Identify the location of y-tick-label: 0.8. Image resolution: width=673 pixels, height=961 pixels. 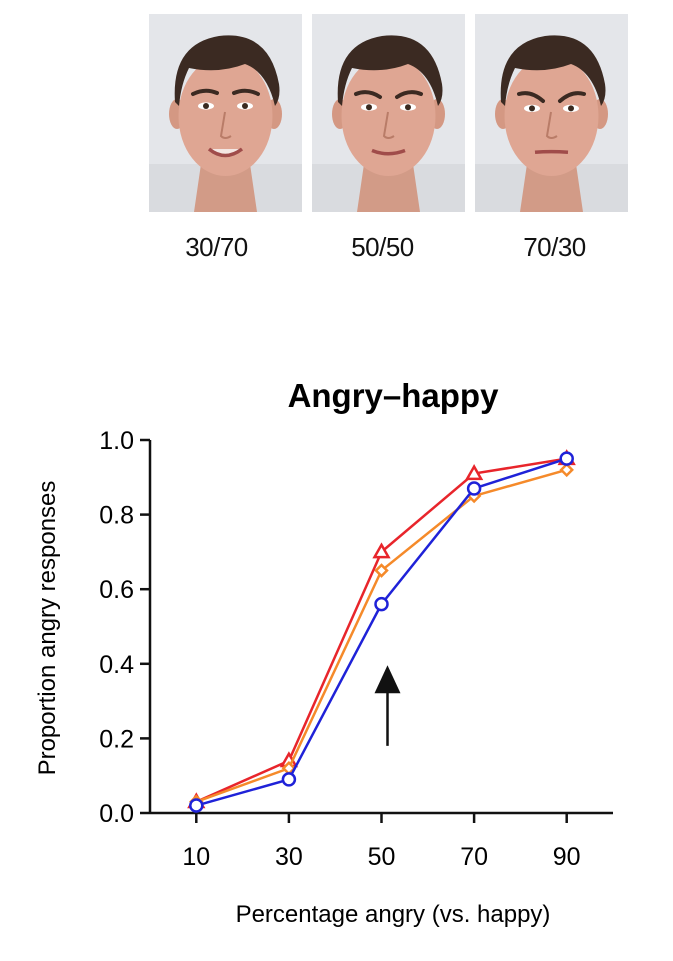
(116, 516).